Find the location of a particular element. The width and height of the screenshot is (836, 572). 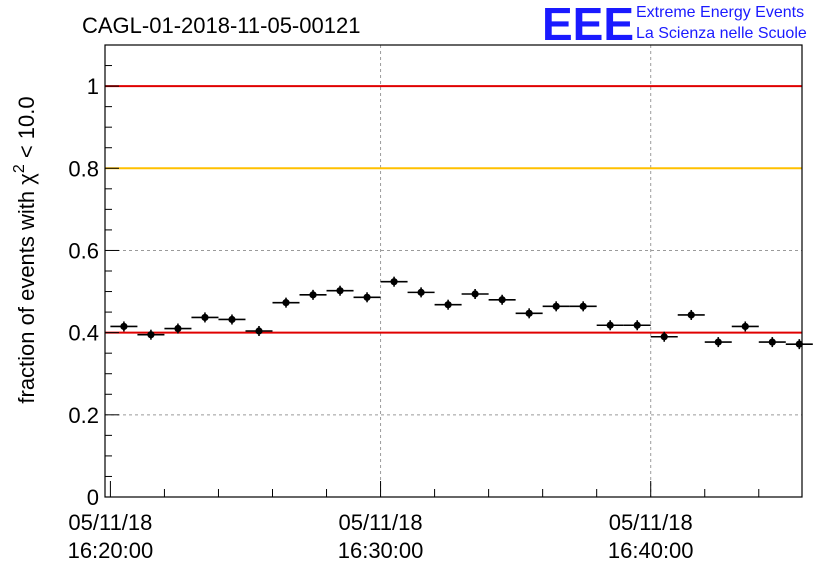

x-tick-time: 16:40:00 is located at coordinates (651, 550).